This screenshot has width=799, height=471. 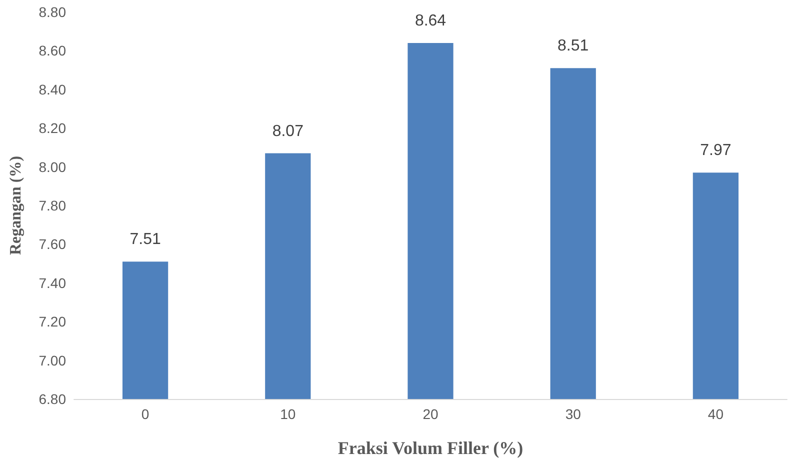 I want to click on data-label: 8.07, so click(x=288, y=131).